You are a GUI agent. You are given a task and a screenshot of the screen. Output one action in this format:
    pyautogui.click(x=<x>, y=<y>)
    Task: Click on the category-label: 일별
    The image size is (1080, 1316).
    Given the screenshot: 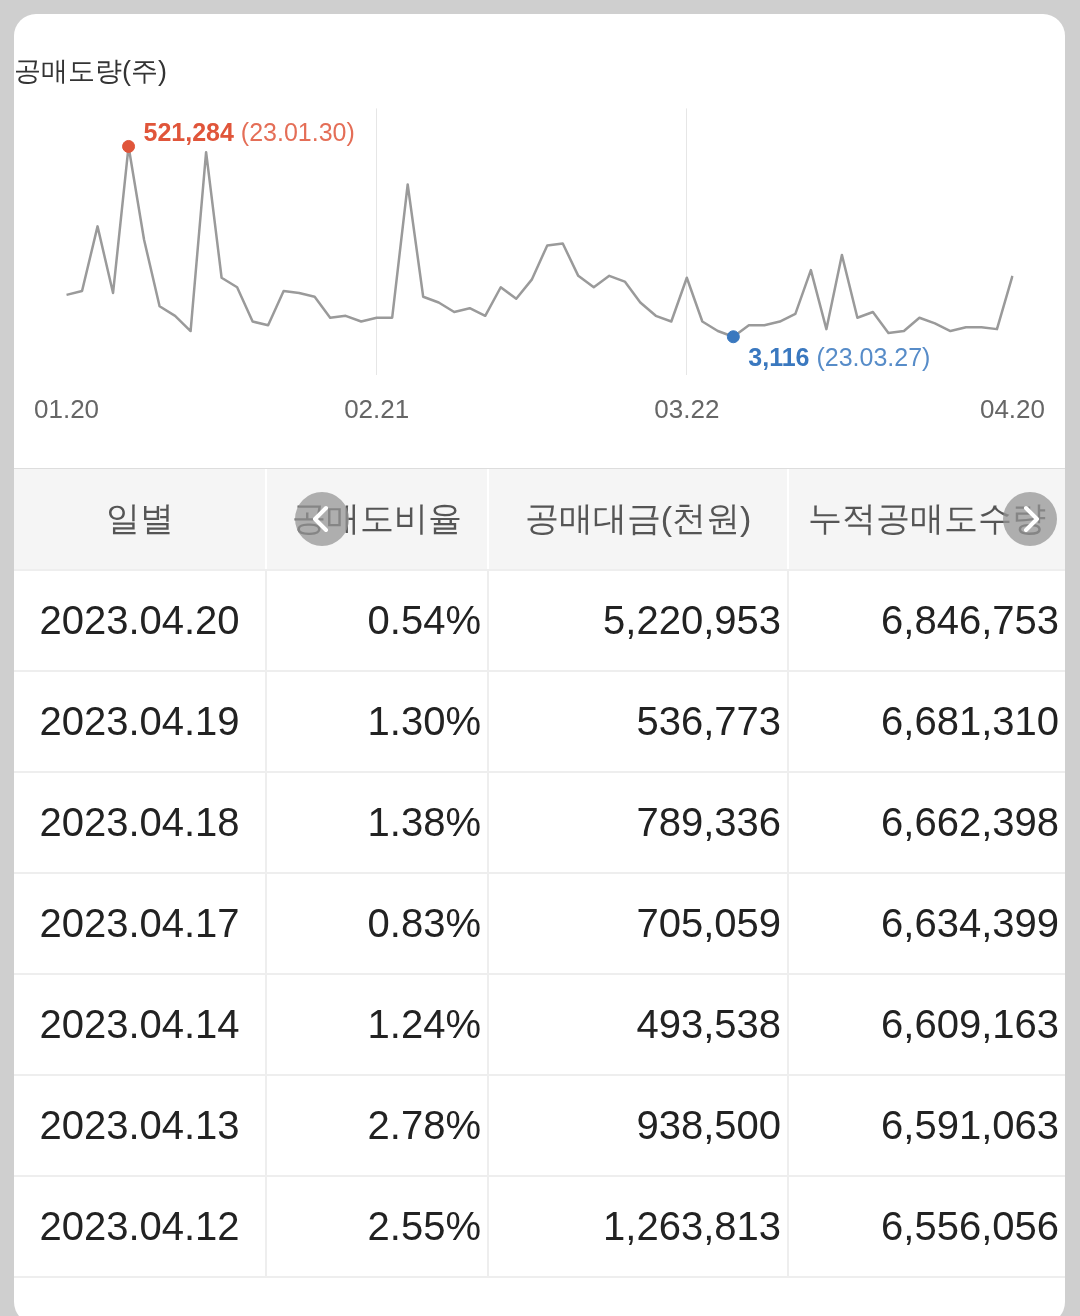 What is the action you would take?
    pyautogui.click(x=140, y=519)
    